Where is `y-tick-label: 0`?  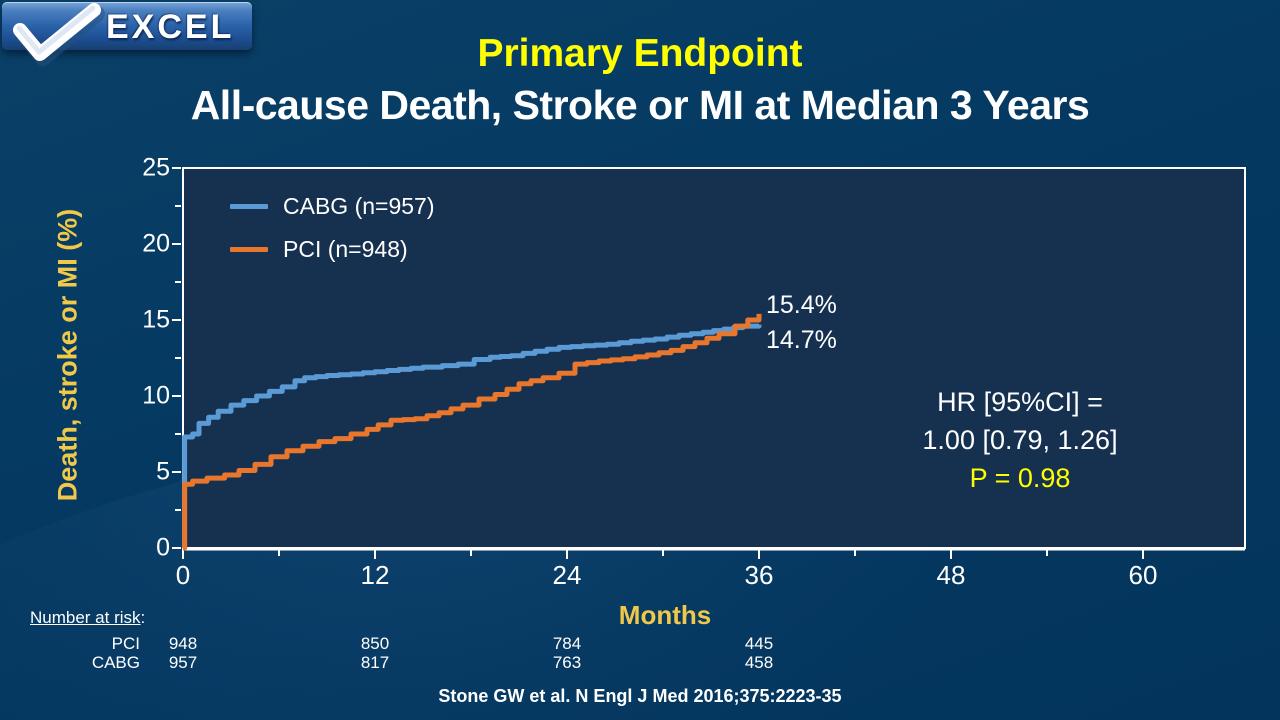
y-tick-label: 0 is located at coordinates (163, 547).